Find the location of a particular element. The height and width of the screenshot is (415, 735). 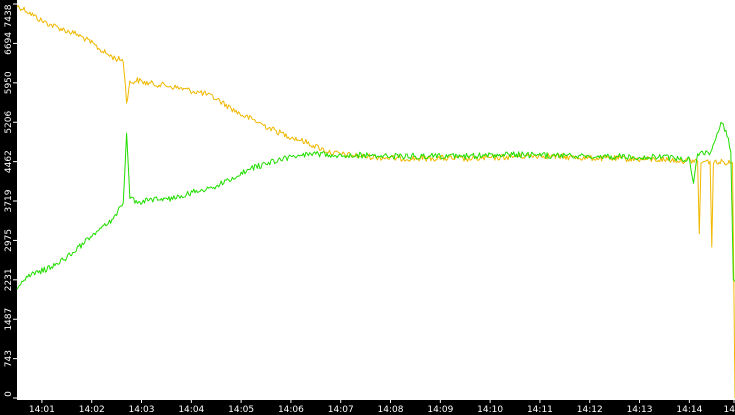

y-axis-bar is located at coordinates (8, 207).